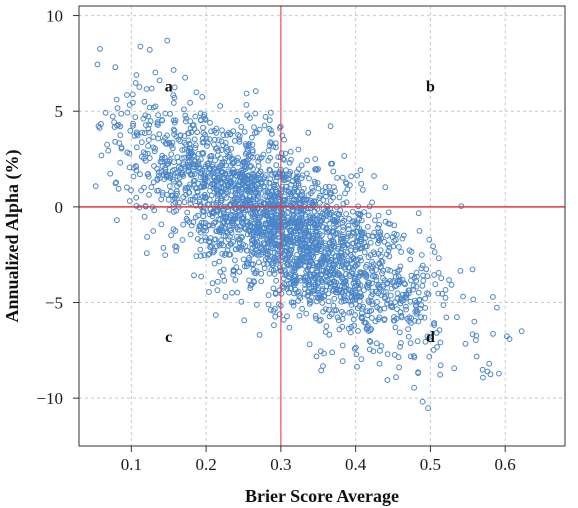 The height and width of the screenshot is (508, 578). I want to click on y-axis-title: Annualized Alpha (%), so click(12, 235).